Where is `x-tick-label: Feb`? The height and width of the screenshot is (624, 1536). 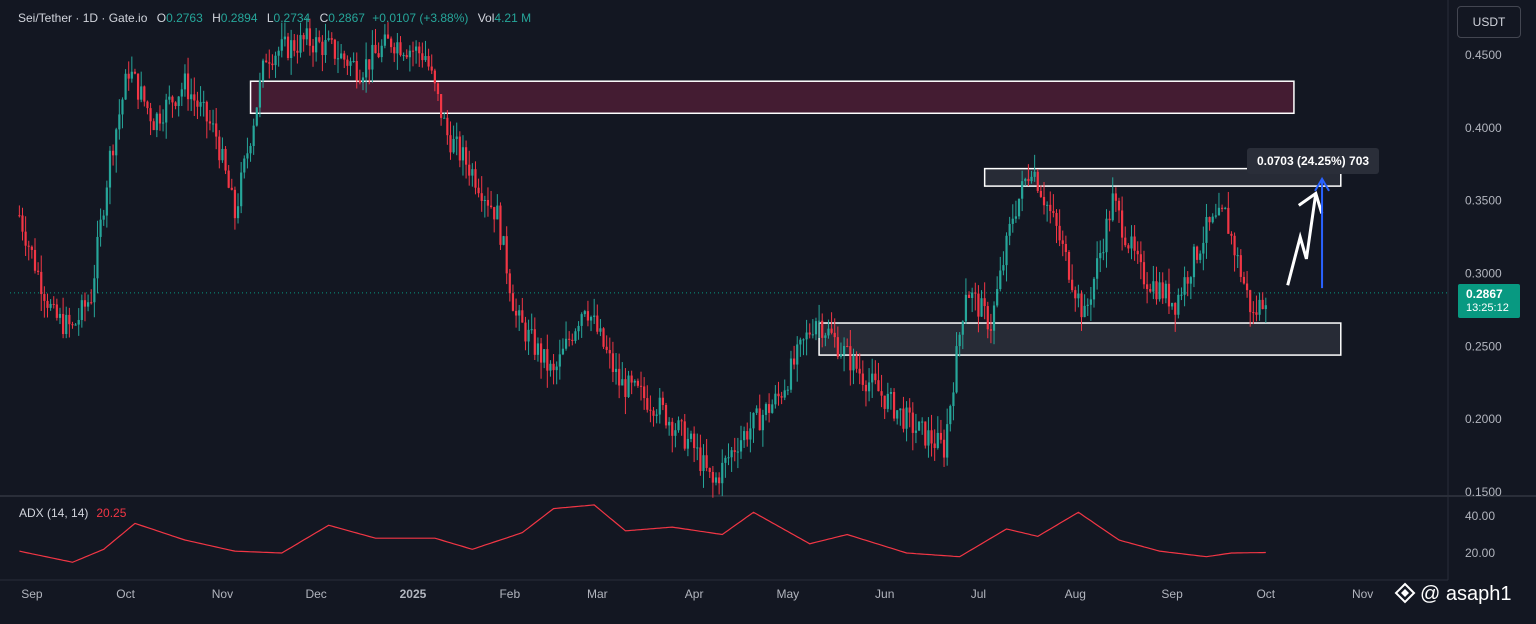 x-tick-label: Feb is located at coordinates (509, 594).